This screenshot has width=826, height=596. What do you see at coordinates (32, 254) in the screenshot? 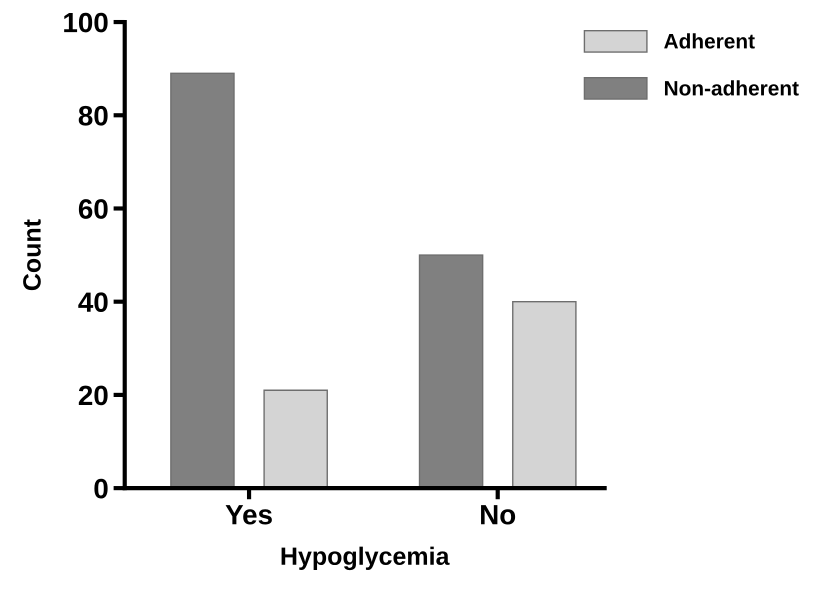
I see `y-axis-title: Count` at bounding box center [32, 254].